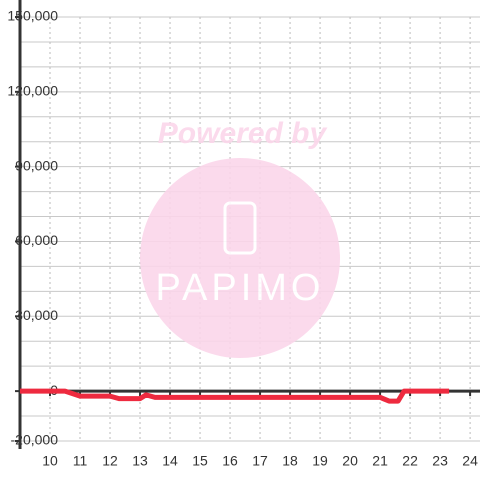  Describe the element at coordinates (32, 16) in the screenshot. I see `y-tick-label: 150,000` at that location.